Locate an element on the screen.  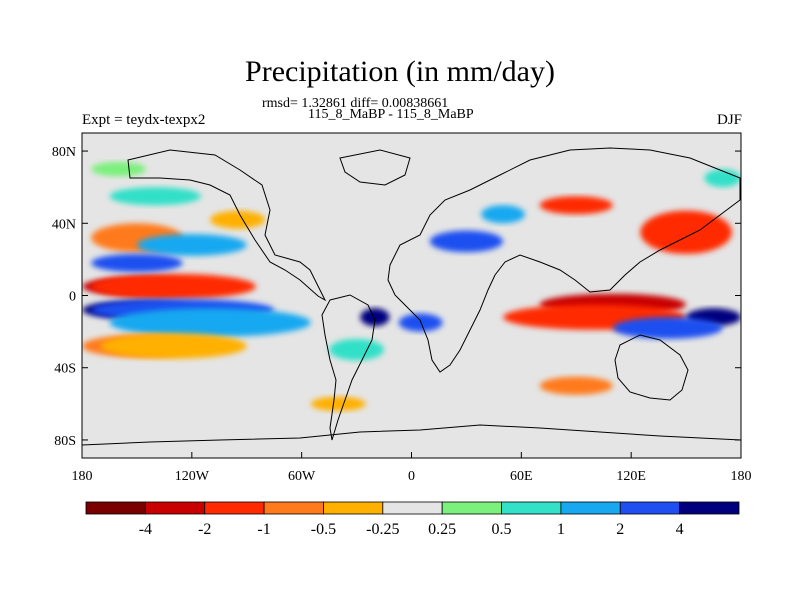
longitude-axis: 180 120W 60W 0 60E 120E 180 is located at coordinates (412, 468).